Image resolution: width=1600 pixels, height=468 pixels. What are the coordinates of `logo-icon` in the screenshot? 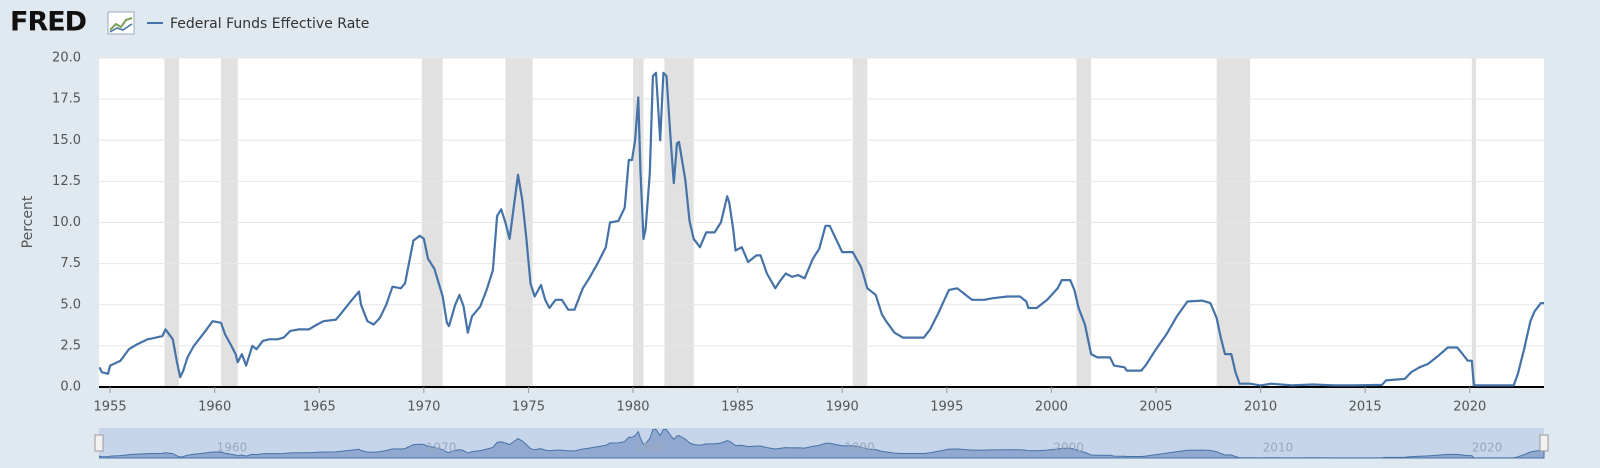 It's located at (121, 23).